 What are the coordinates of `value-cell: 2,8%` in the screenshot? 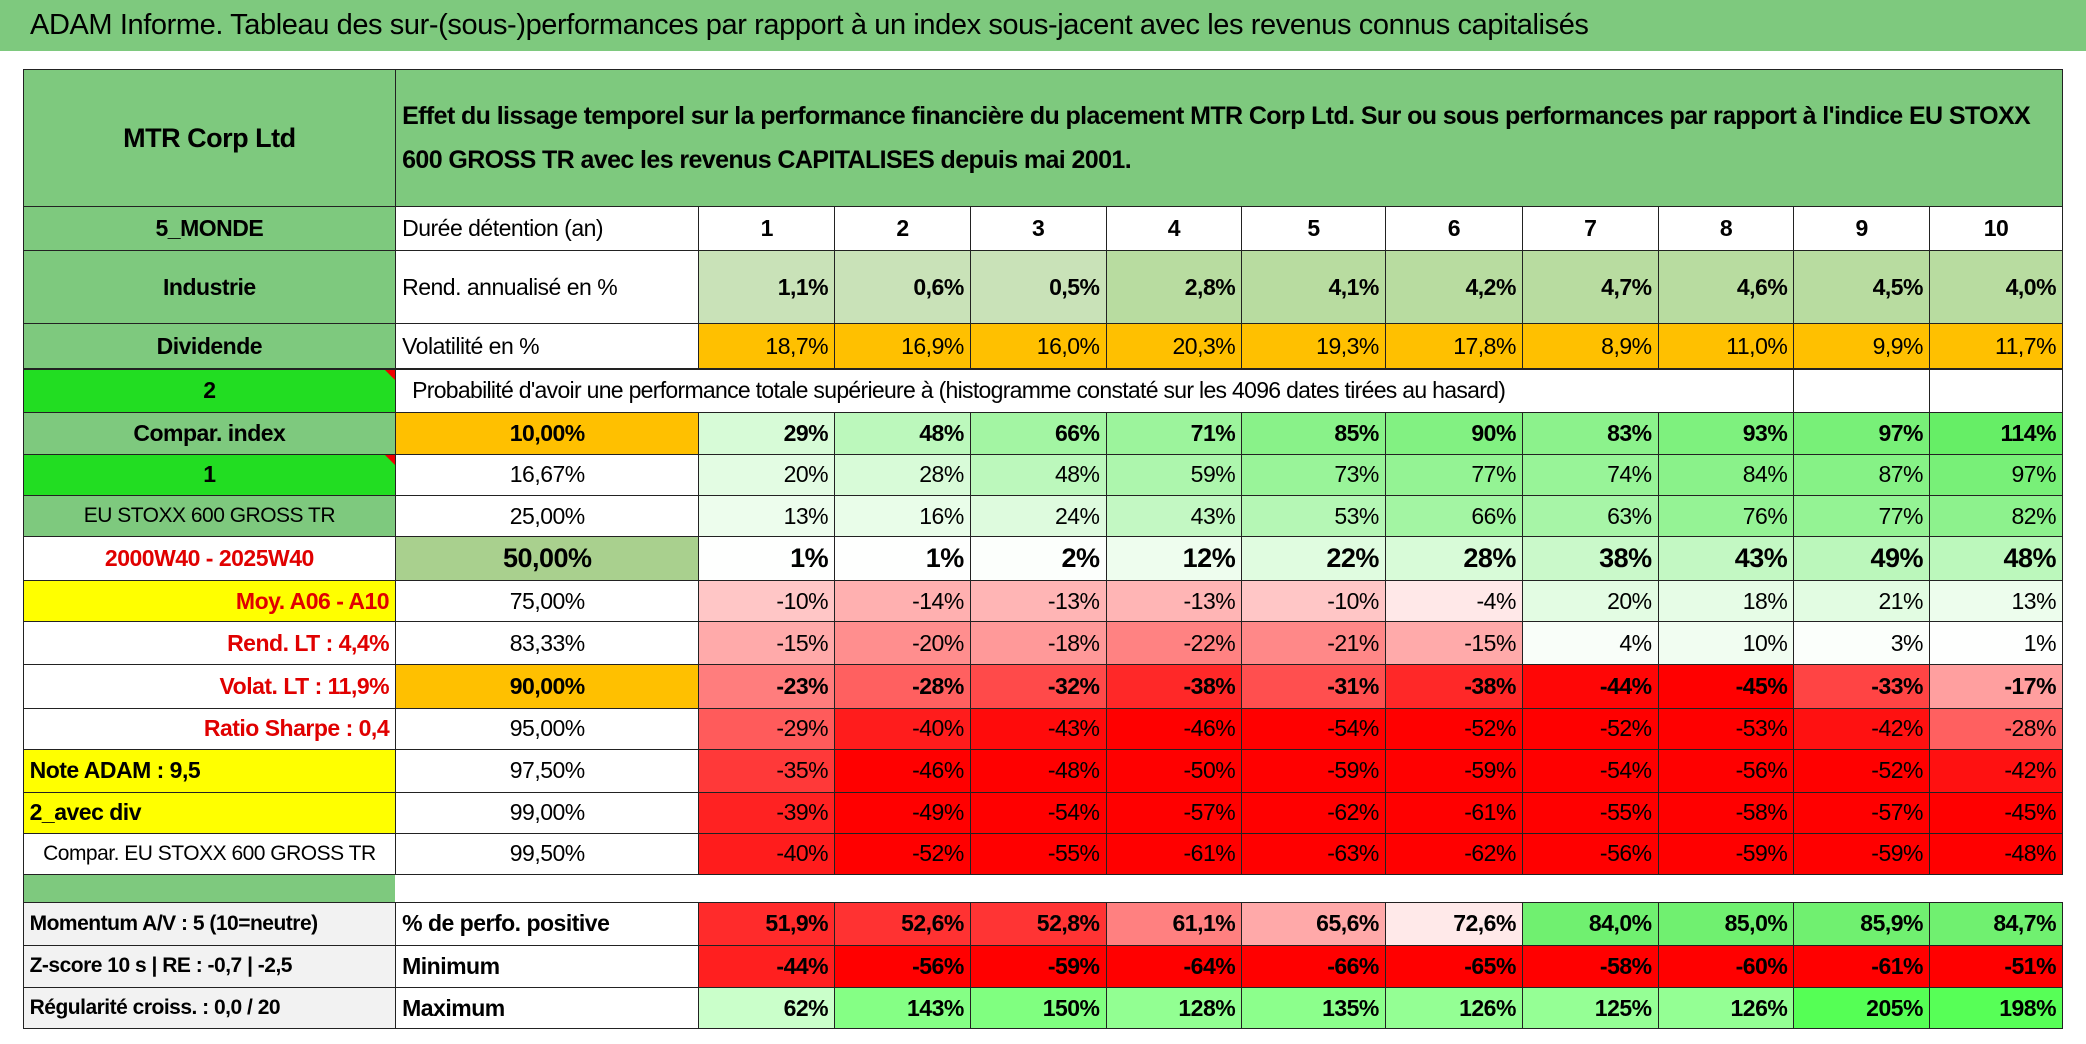 It's located at (1174, 287).